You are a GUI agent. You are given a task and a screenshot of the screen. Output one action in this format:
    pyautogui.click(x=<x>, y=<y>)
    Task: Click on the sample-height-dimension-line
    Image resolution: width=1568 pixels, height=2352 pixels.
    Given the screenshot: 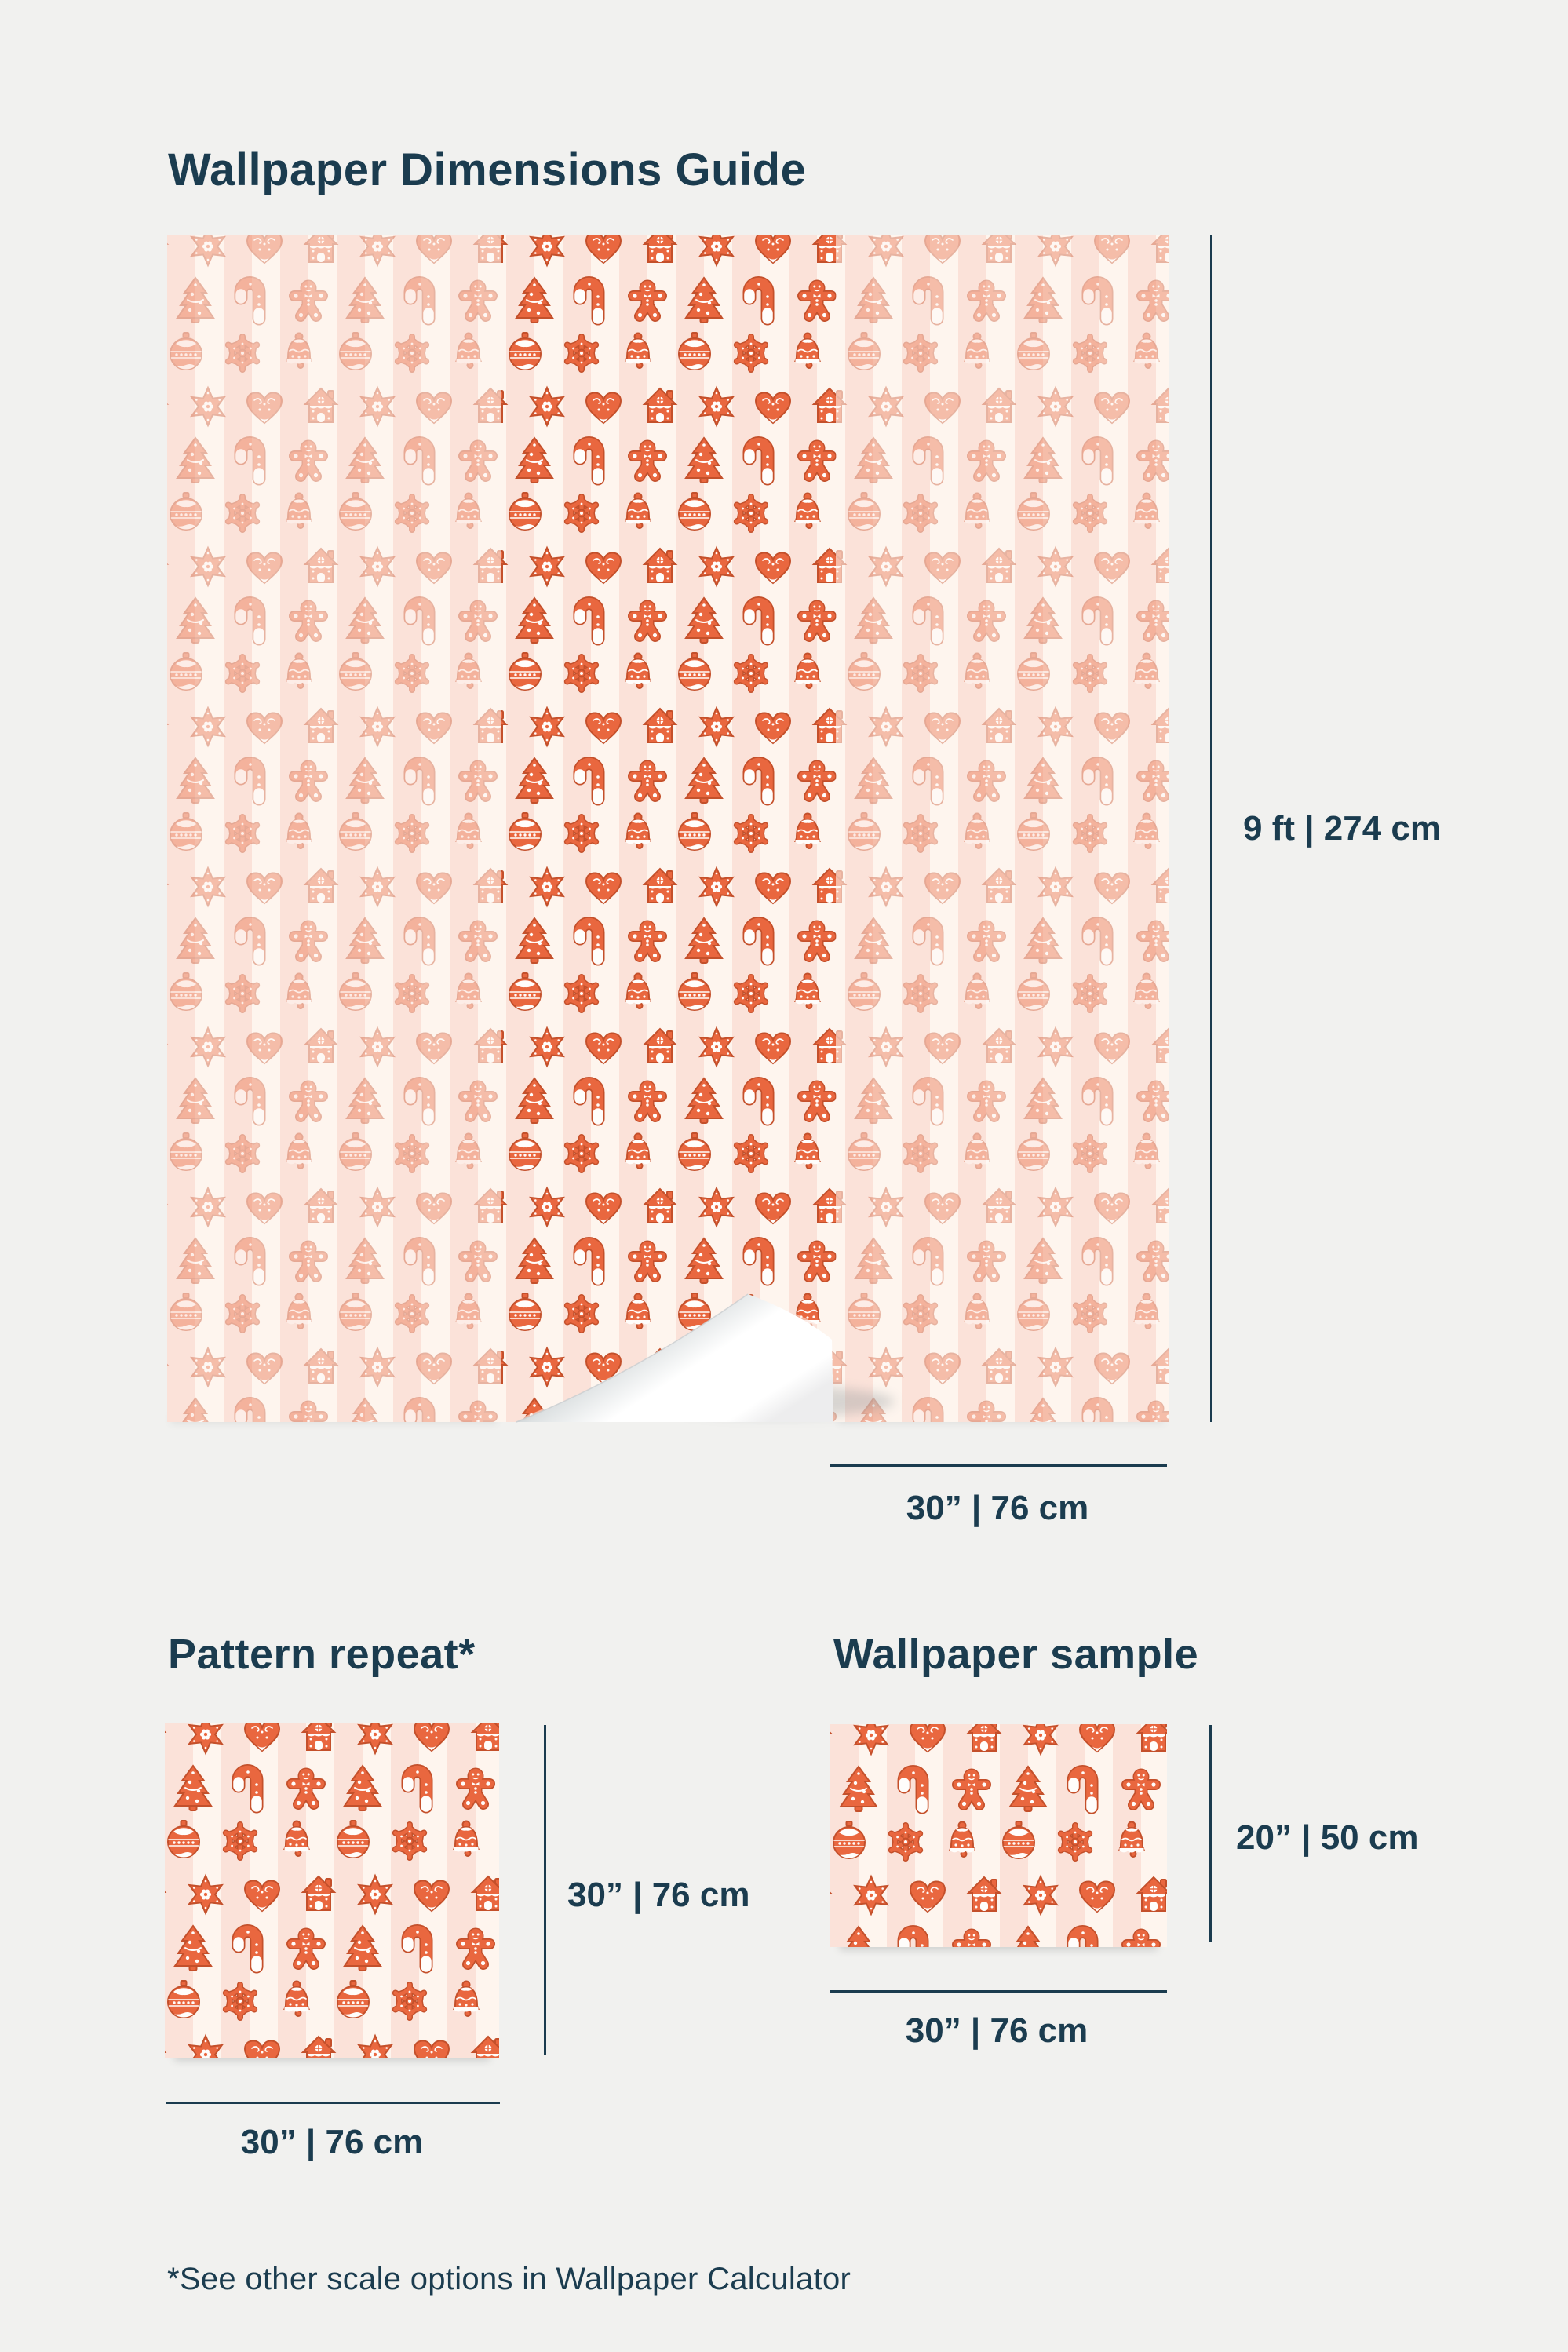 What is the action you would take?
    pyautogui.click(x=1210, y=1833)
    